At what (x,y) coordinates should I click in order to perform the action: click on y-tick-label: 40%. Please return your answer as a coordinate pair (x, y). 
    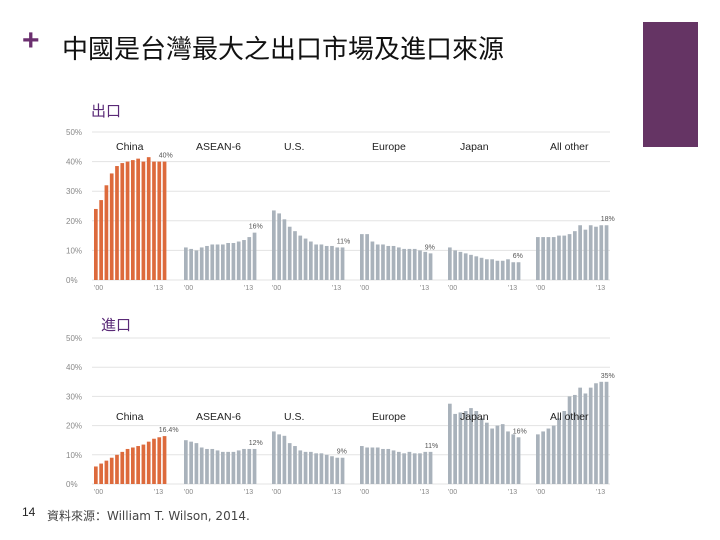
    Looking at the image, I should click on (74, 367).